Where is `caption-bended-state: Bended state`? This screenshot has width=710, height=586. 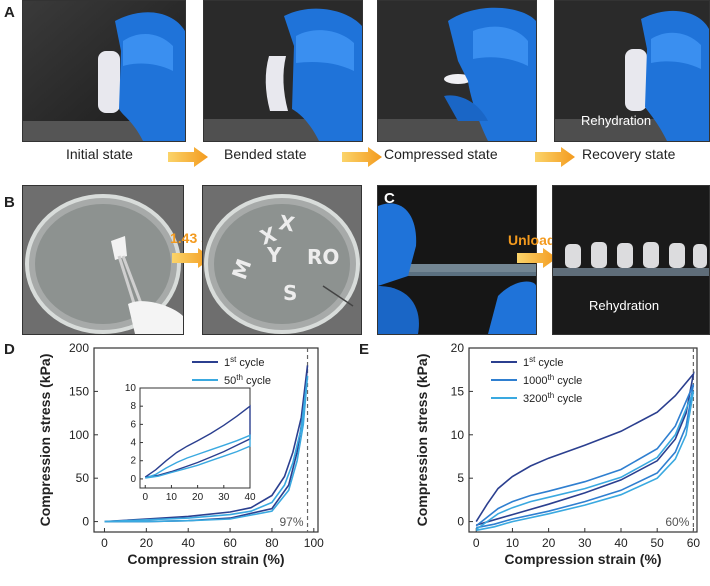 caption-bended-state: Bended state is located at coordinates (265, 154).